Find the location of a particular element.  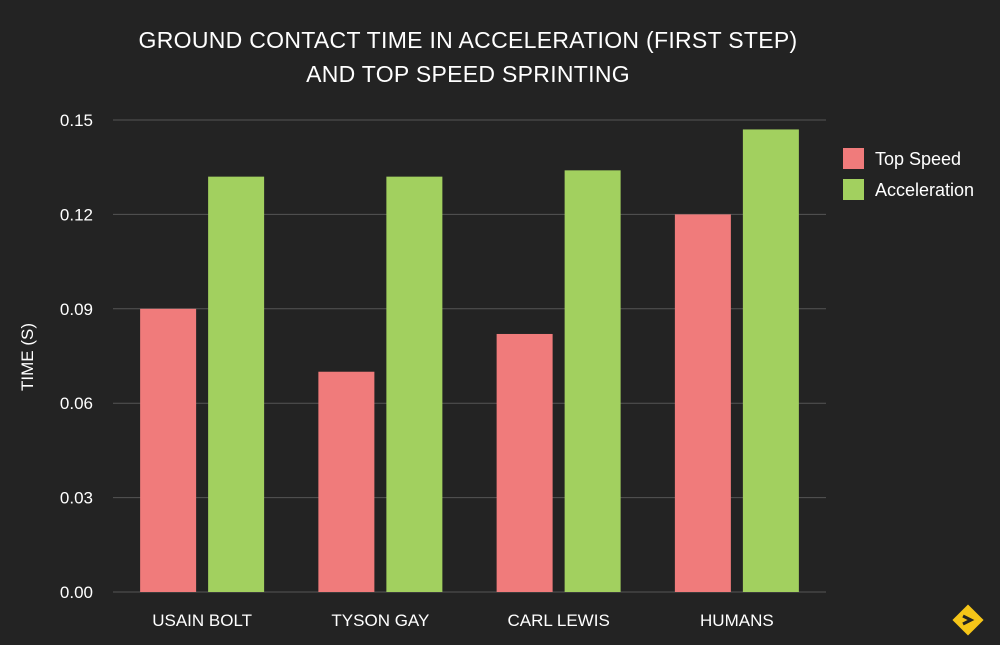

x-tick-label: USAIN BOLT is located at coordinates (202, 620).